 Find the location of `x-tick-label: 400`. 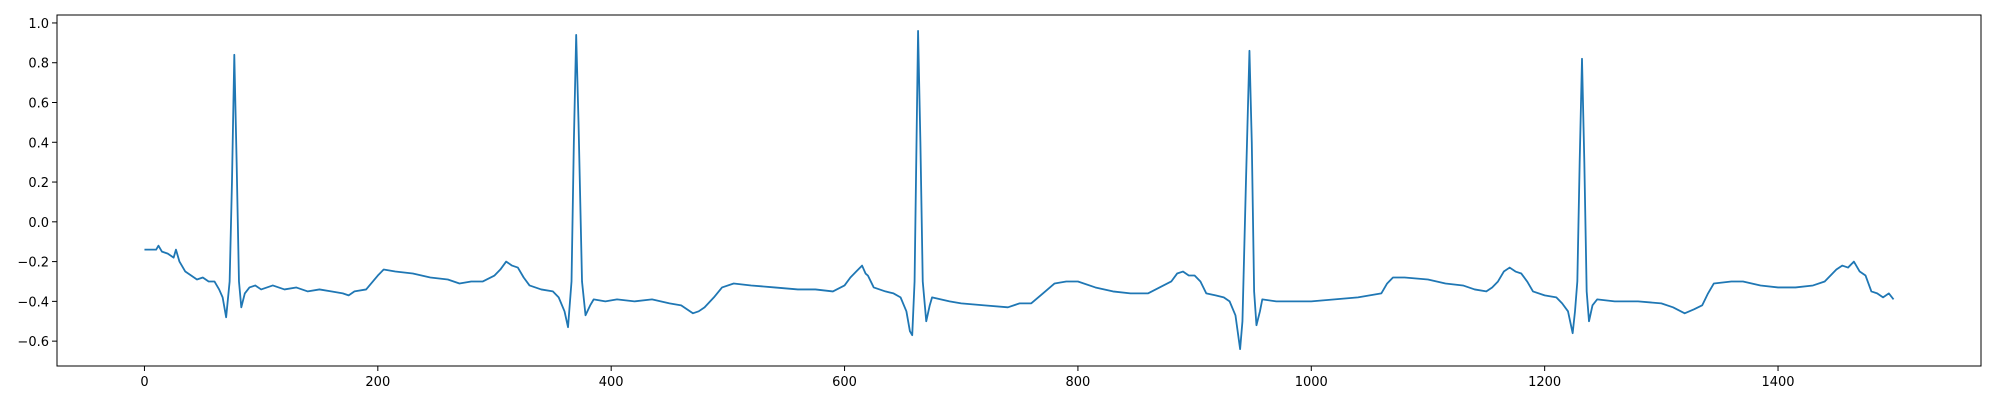

x-tick-label: 400 is located at coordinates (611, 382).